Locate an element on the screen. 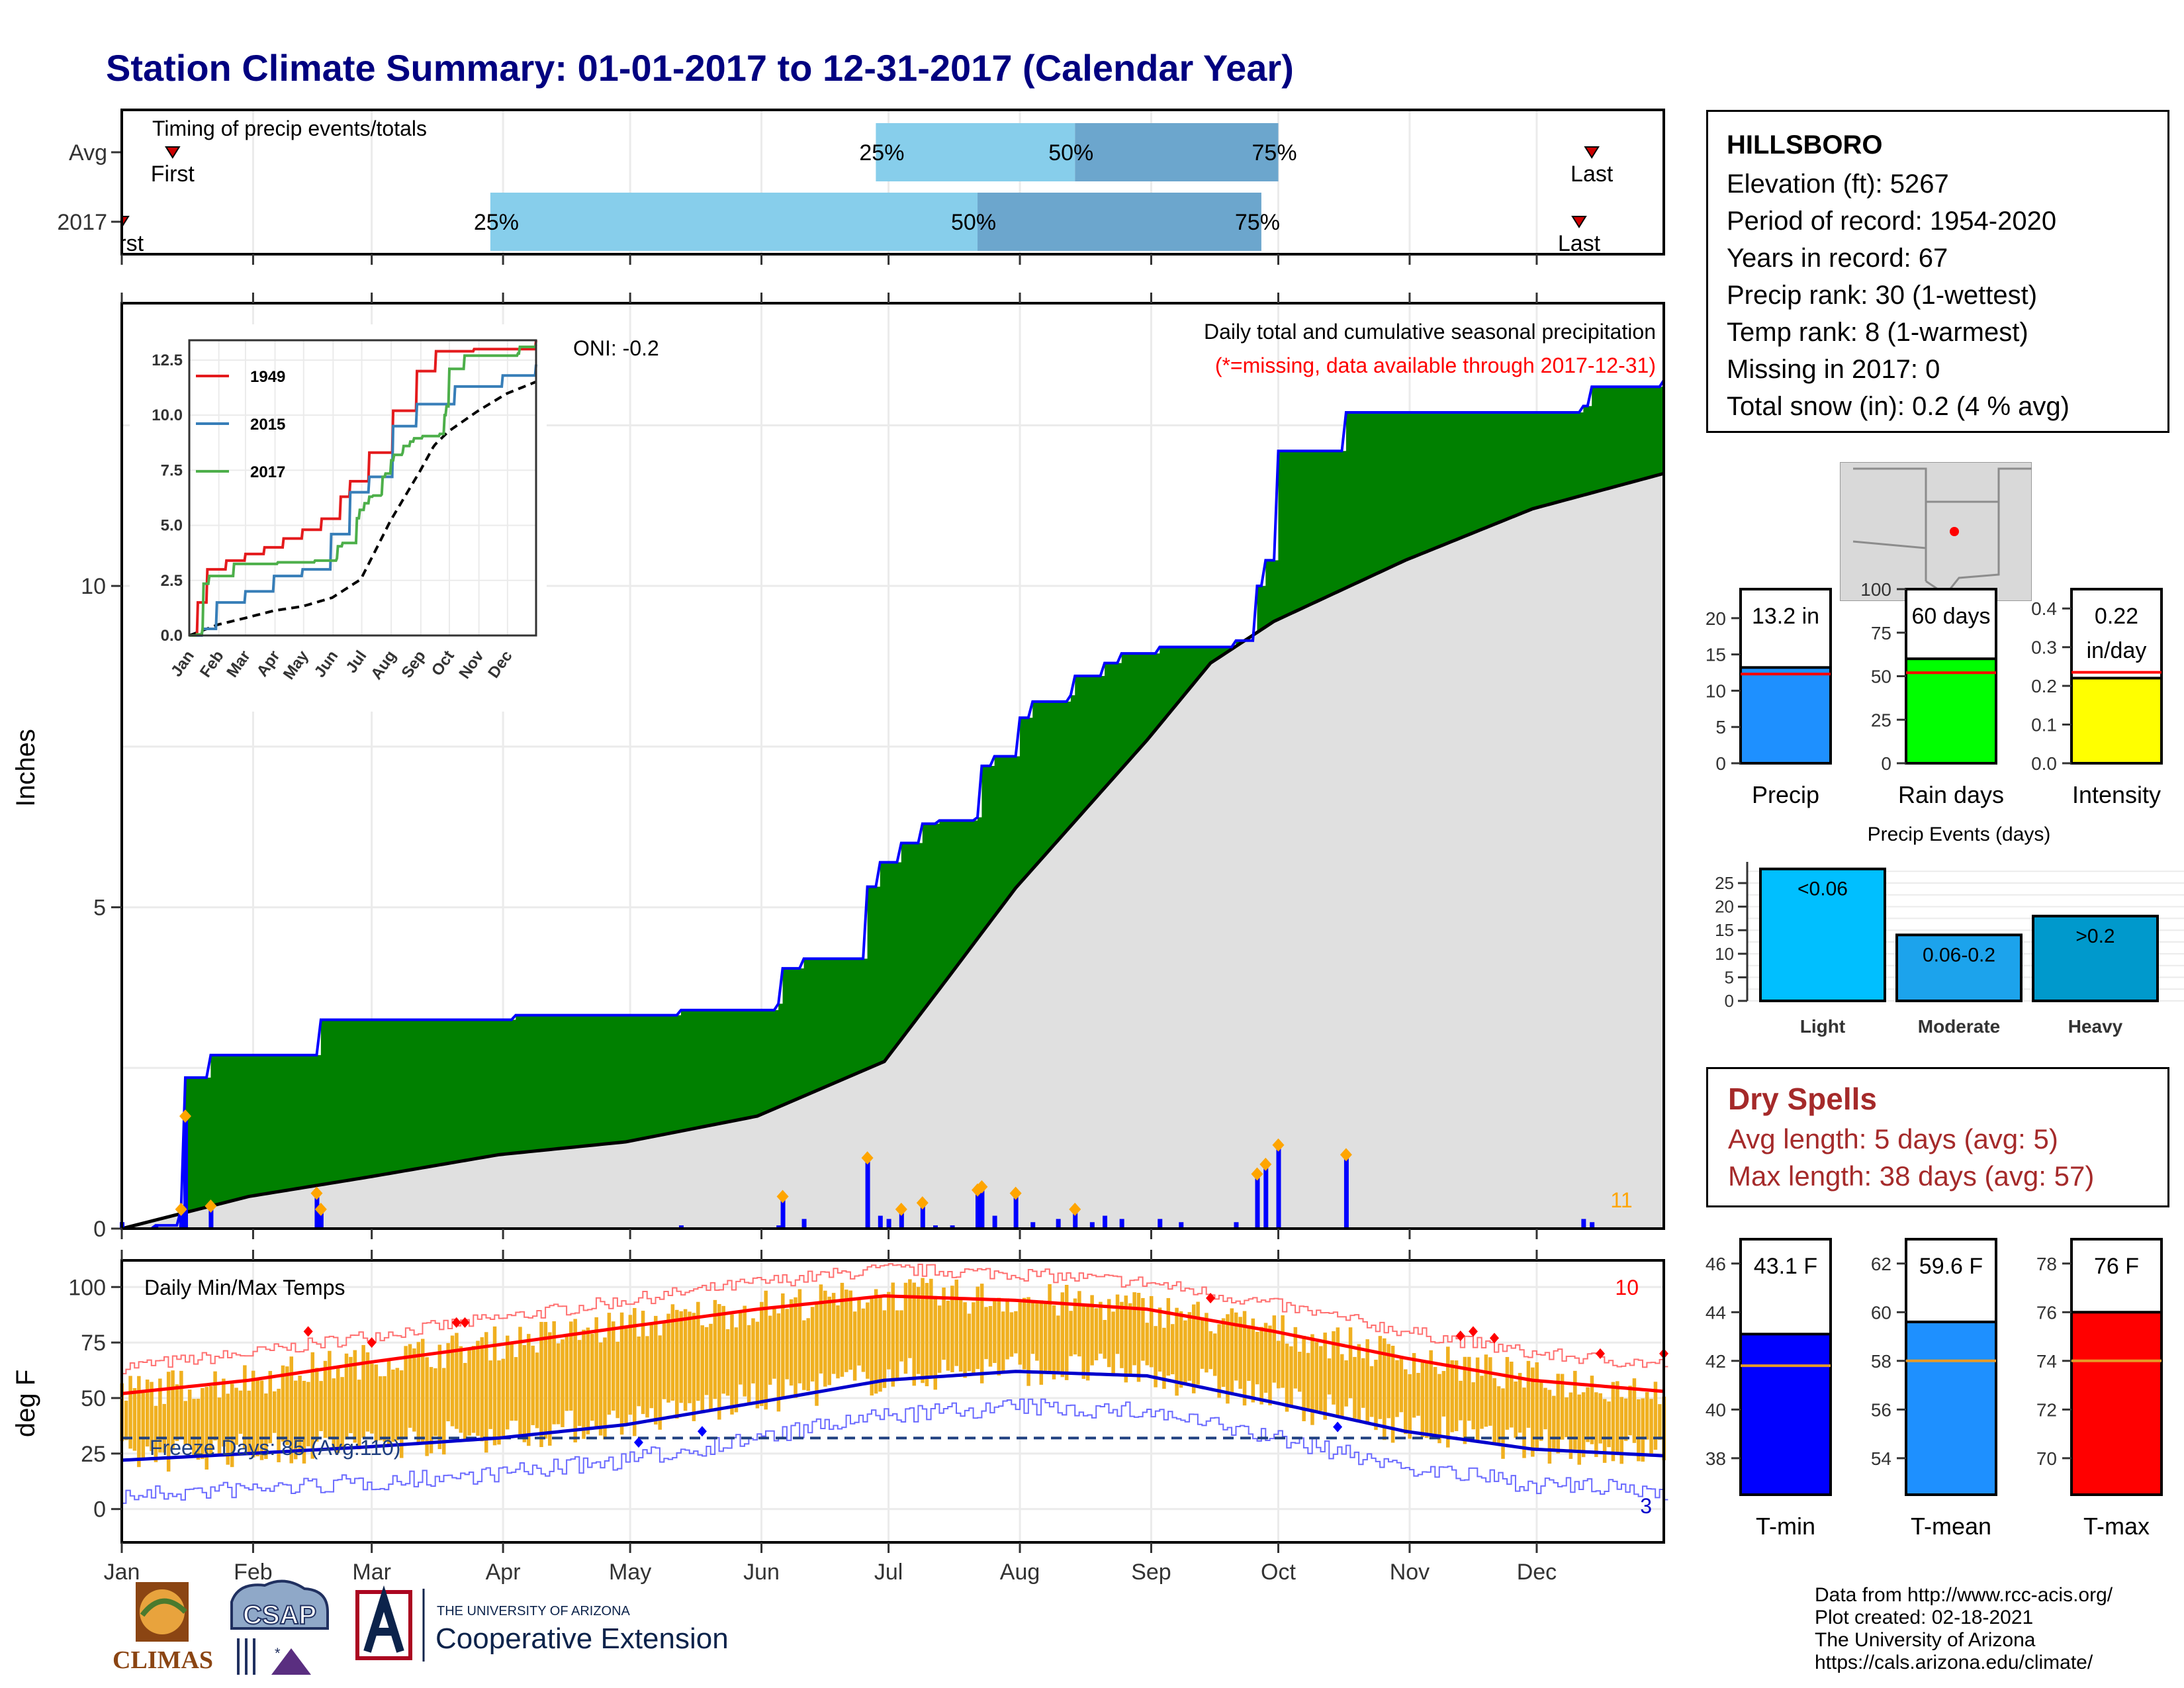 The height and width of the screenshot is (1688, 2184). inset-series-2015 is located at coordinates (363, 500).